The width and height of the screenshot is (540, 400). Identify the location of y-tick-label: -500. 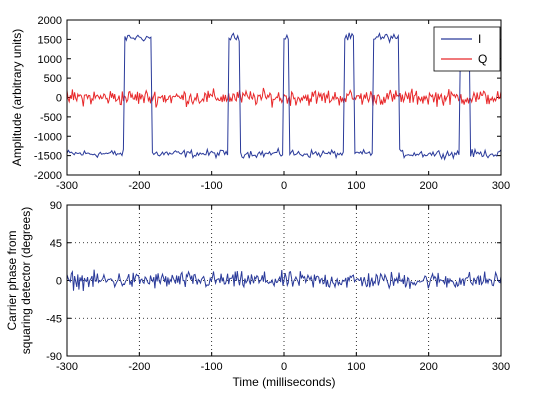
(51, 118).